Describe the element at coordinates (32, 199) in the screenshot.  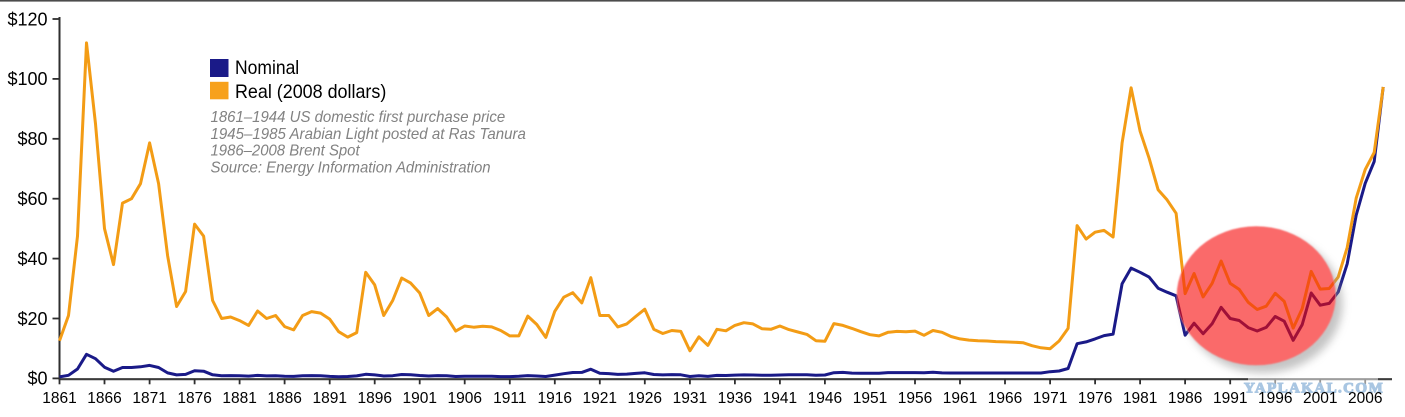
I see `svg-text: $60` at that location.